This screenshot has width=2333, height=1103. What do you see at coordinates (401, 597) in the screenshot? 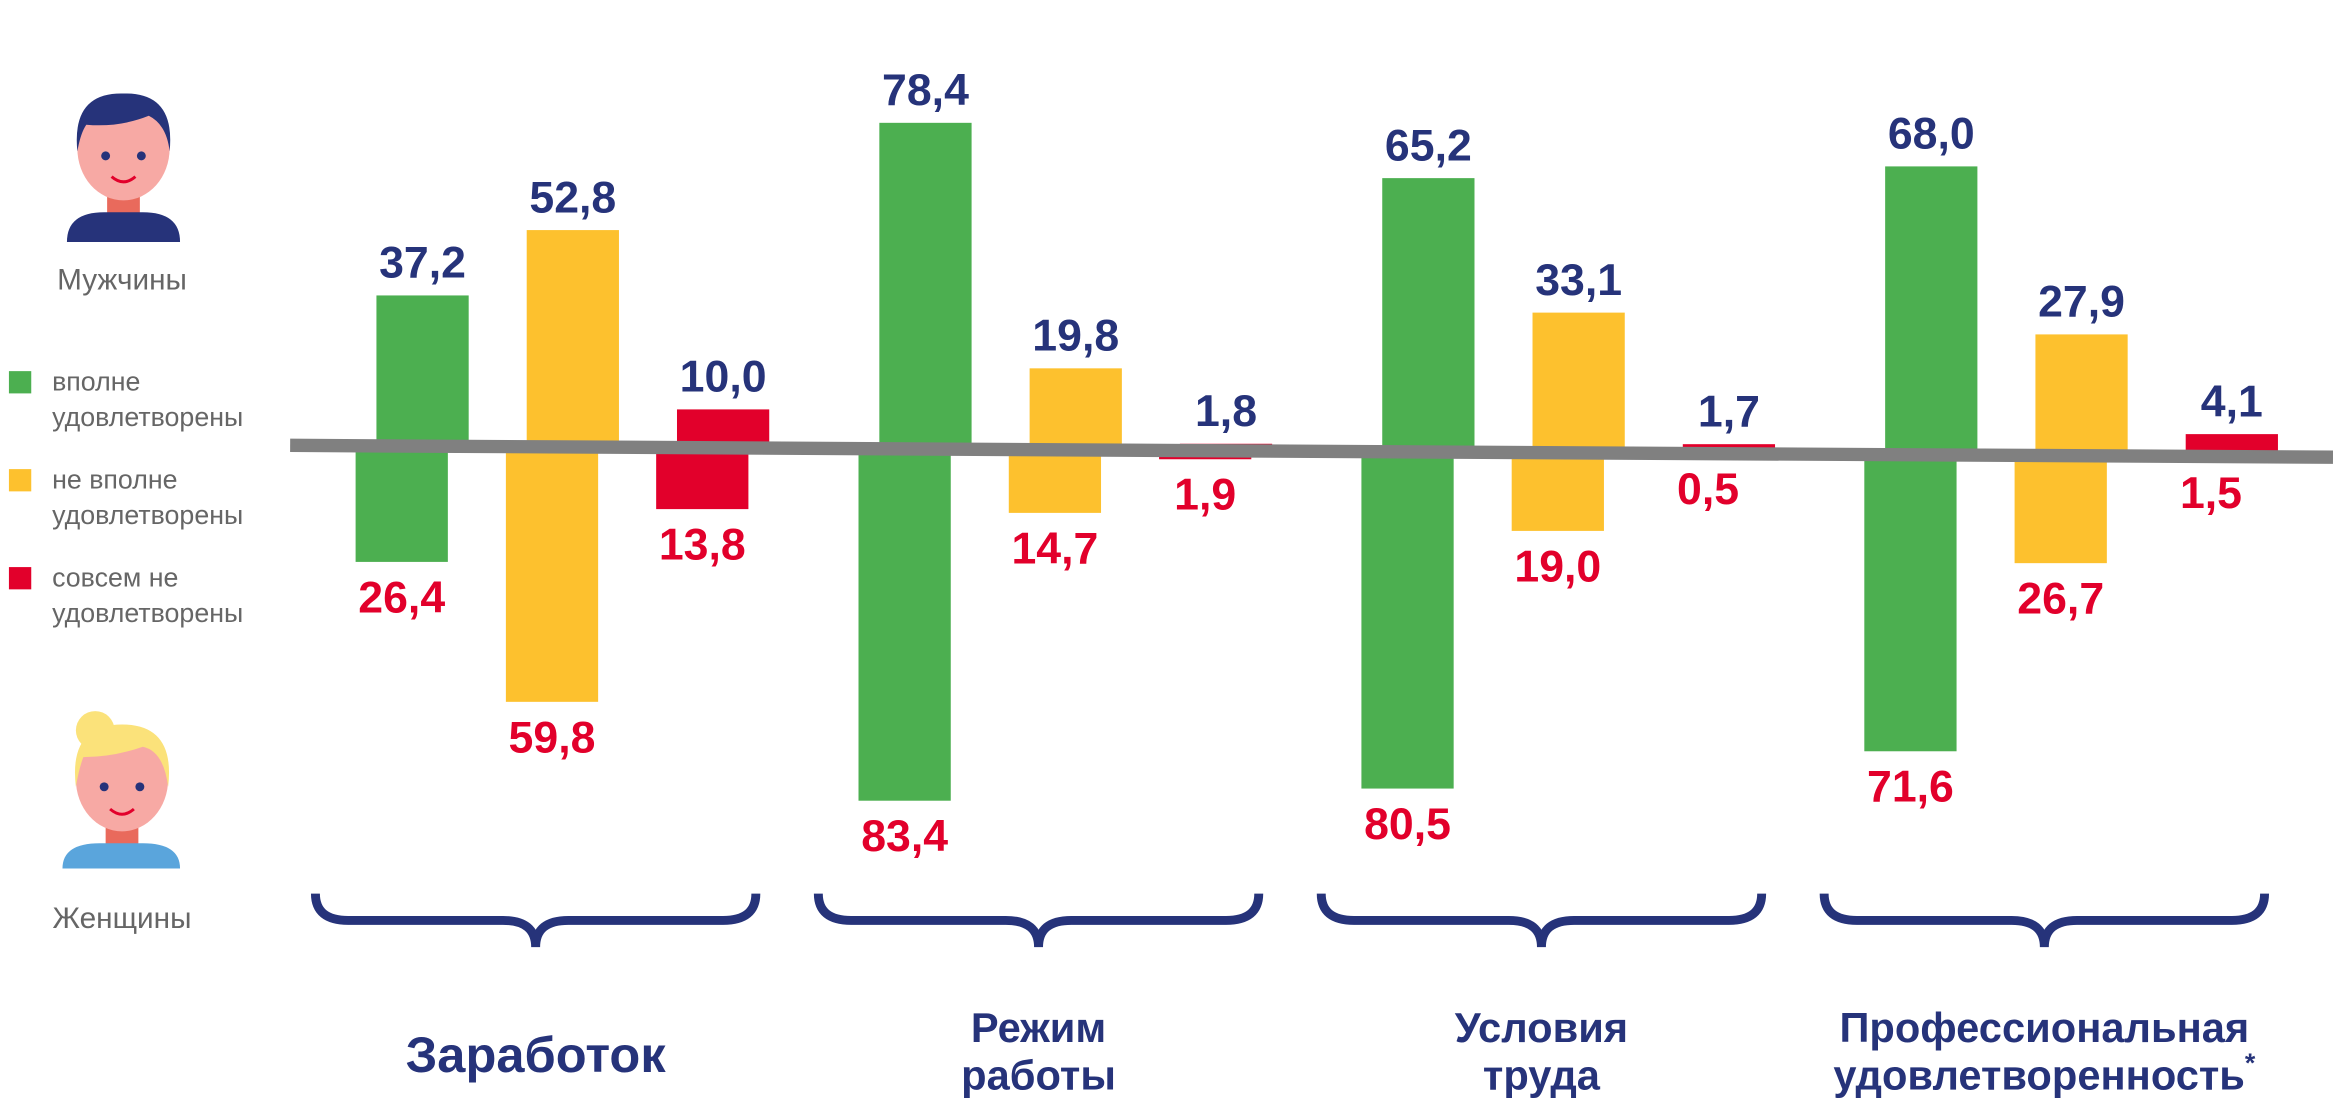
I see `value-label: 26,4` at bounding box center [401, 597].